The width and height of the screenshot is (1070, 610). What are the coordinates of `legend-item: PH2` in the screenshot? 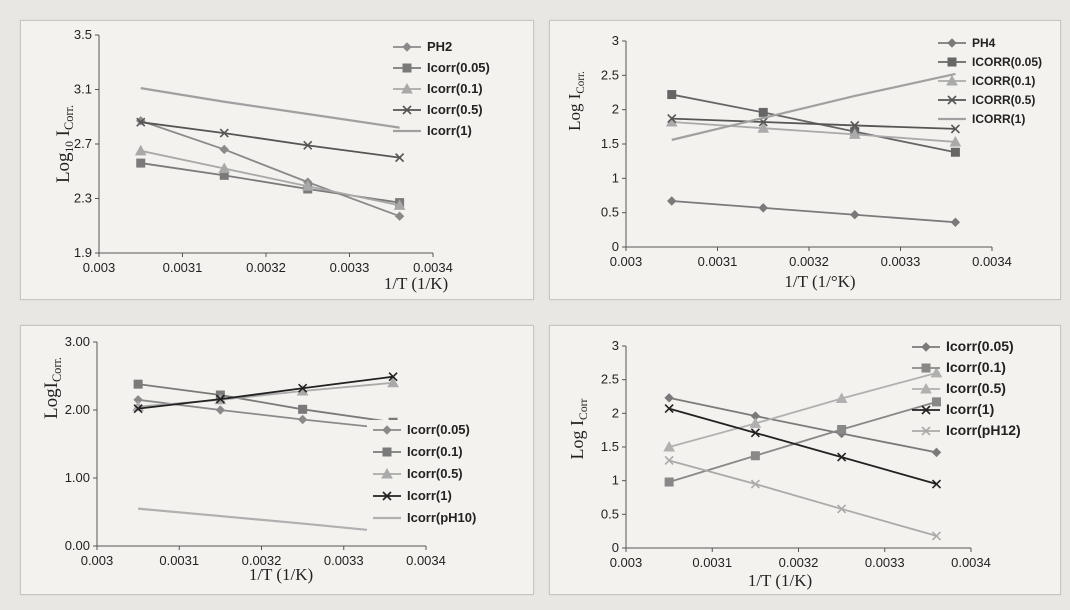 It's located at (422, 46).